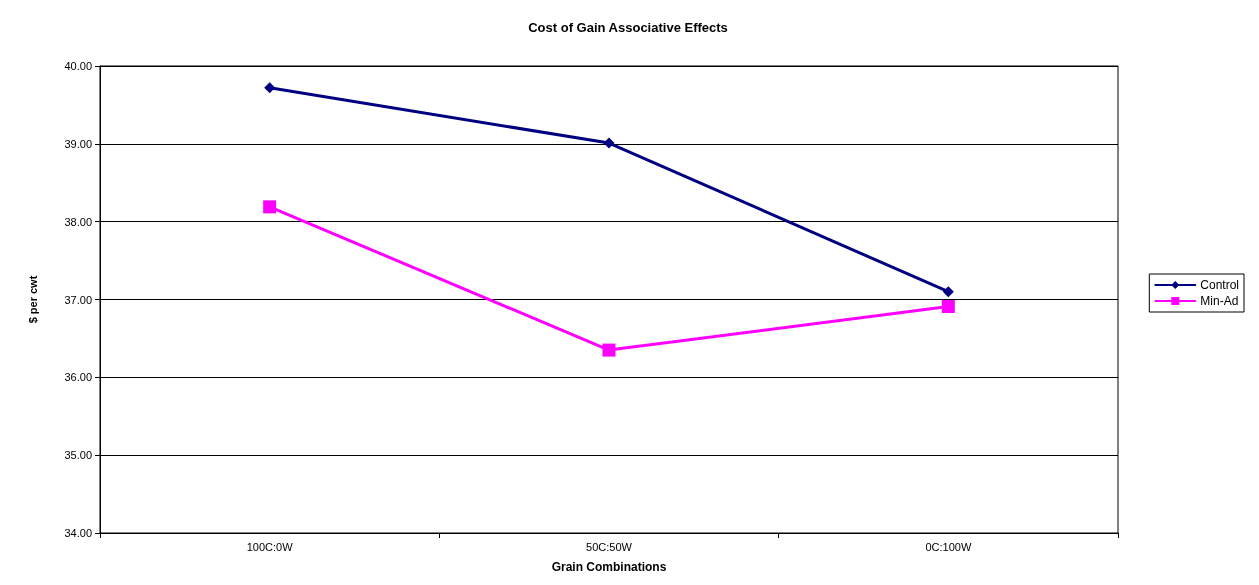 Image resolution: width=1259 pixels, height=585 pixels. I want to click on y-tick-label: 34.00, so click(78, 533).